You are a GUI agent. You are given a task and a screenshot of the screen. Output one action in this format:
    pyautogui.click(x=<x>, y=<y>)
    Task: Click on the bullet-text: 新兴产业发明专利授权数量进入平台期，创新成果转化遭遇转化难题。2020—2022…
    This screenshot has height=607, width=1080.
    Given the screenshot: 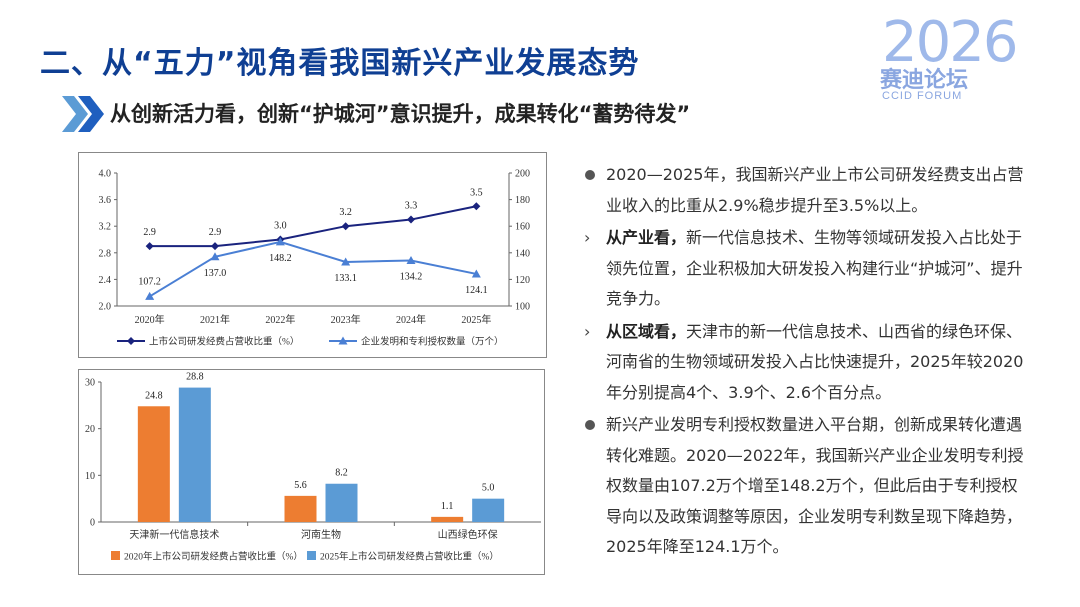 What is the action you would take?
    pyautogui.click(x=815, y=485)
    